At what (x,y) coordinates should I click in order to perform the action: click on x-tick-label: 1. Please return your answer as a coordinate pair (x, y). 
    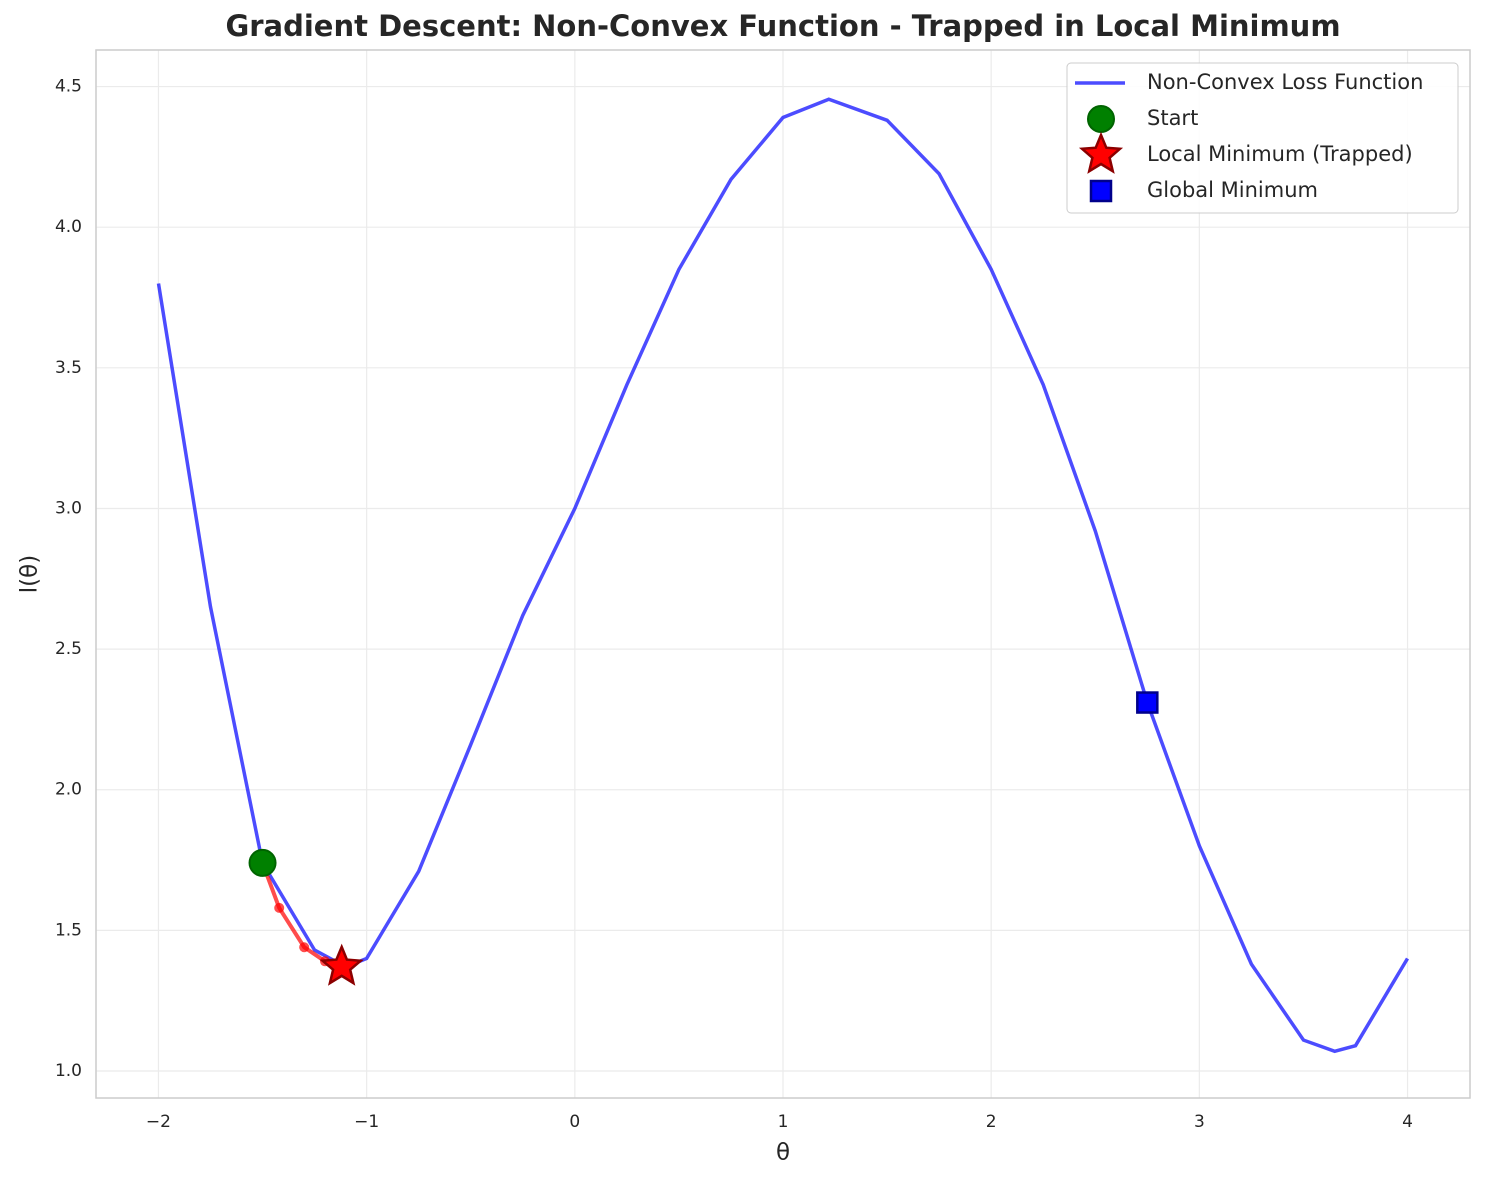
    Looking at the image, I should click on (783, 1122).